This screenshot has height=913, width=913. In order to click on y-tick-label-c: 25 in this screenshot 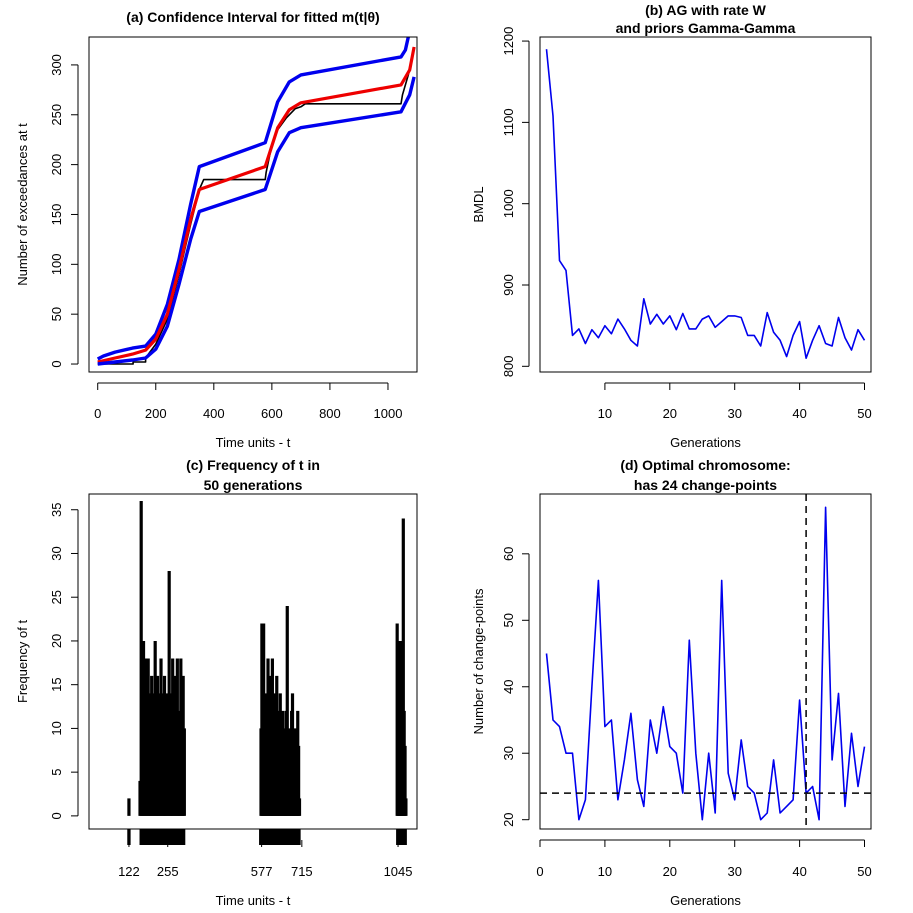, I will do `click(56, 597)`.